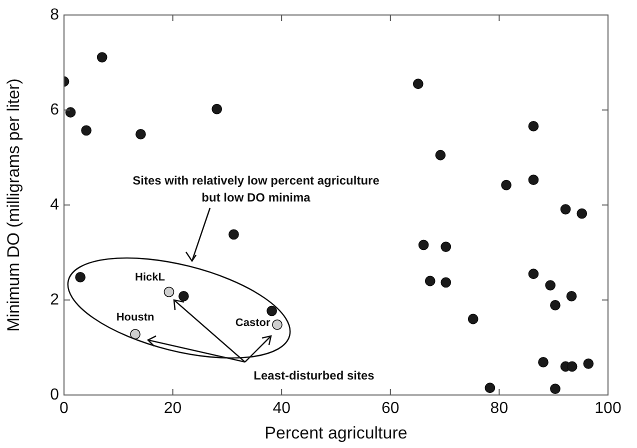  I want to click on y-tick-label: 8, so click(55, 15).